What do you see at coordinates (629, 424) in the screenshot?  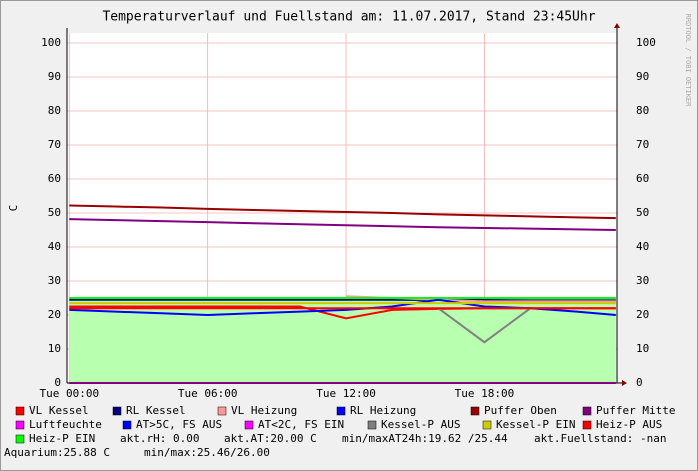 I see `legend-label: Heiz-P AUS` at bounding box center [629, 424].